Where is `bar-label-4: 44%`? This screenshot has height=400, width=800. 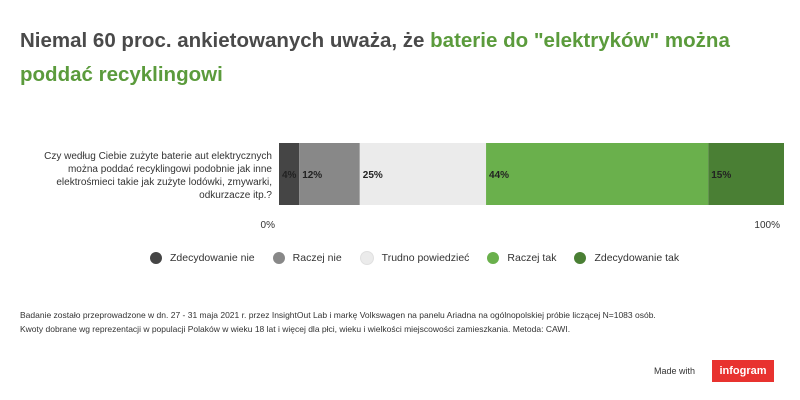 bar-label-4: 44% is located at coordinates (499, 175).